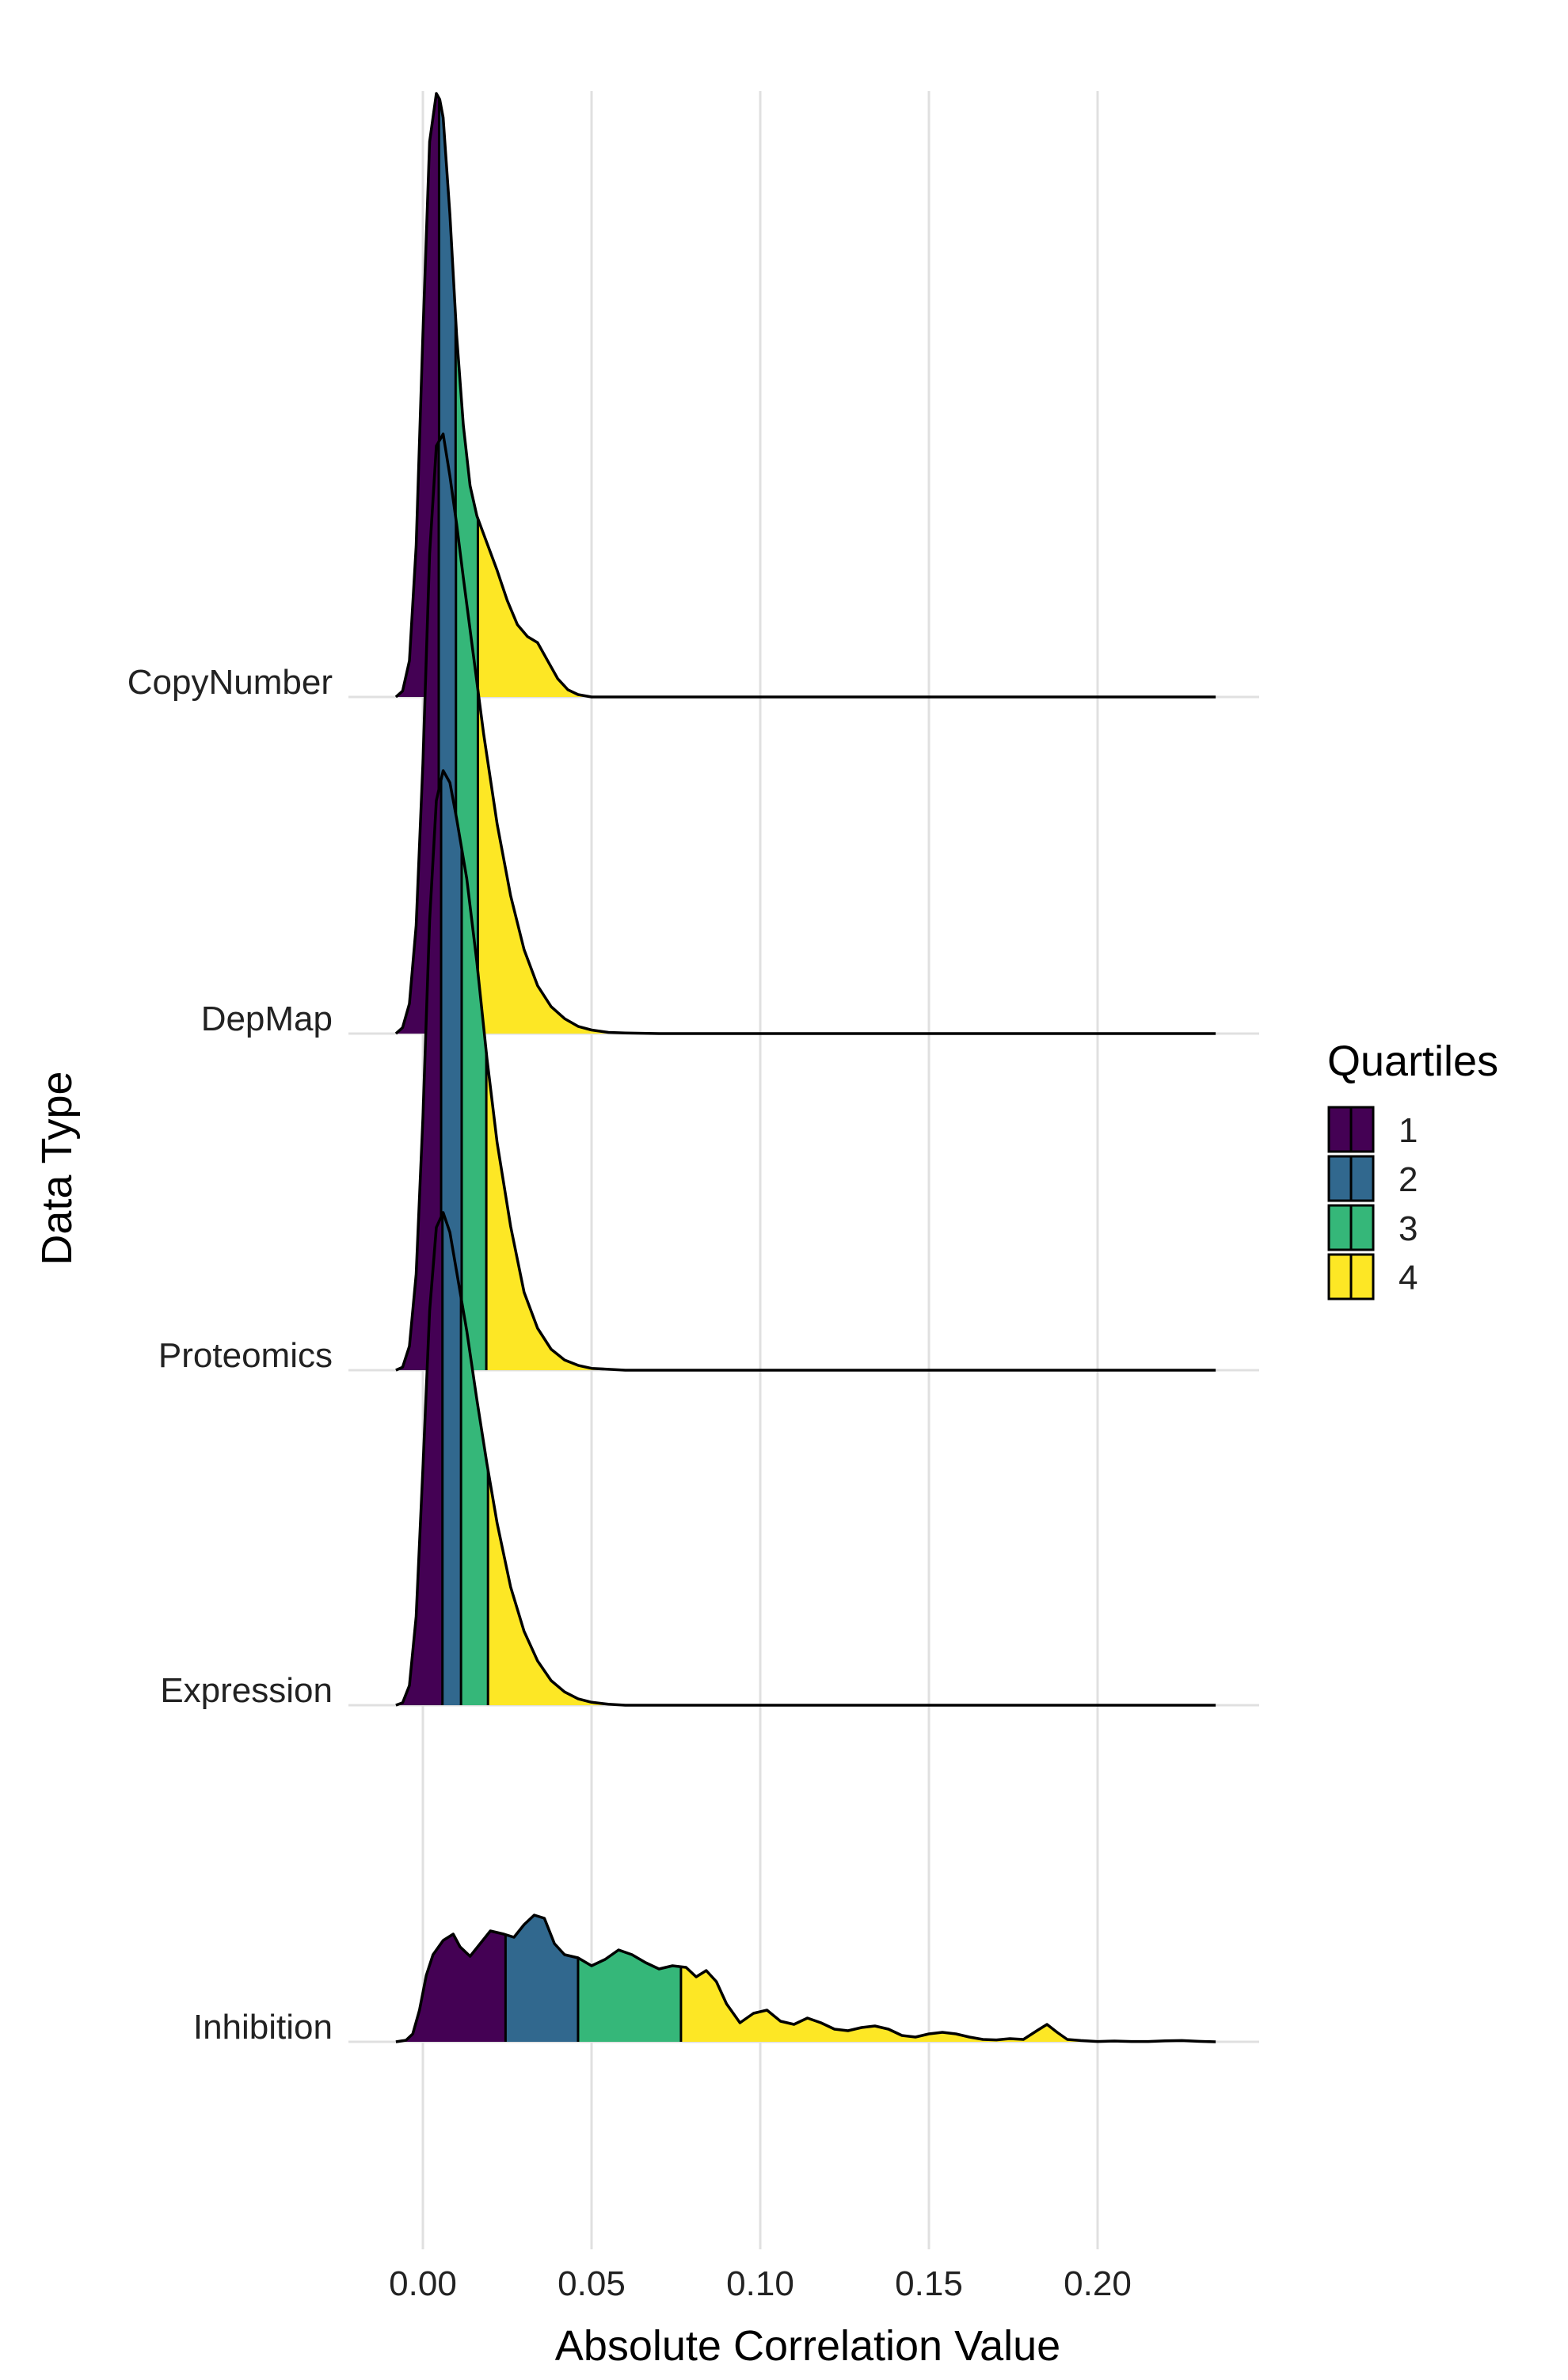  I want to click on legend-label: 3, so click(1408, 1228).